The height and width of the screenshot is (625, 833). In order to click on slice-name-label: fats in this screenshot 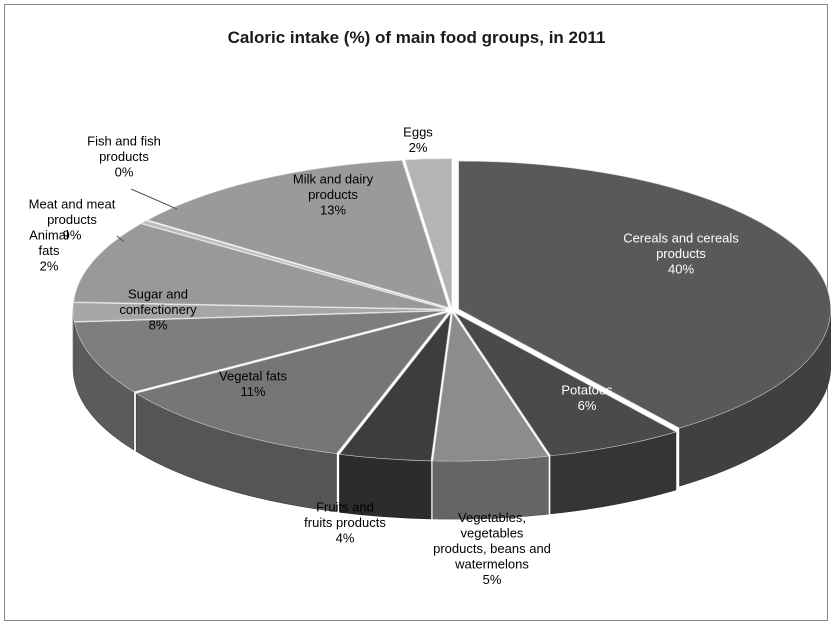, I will do `click(49, 250)`.